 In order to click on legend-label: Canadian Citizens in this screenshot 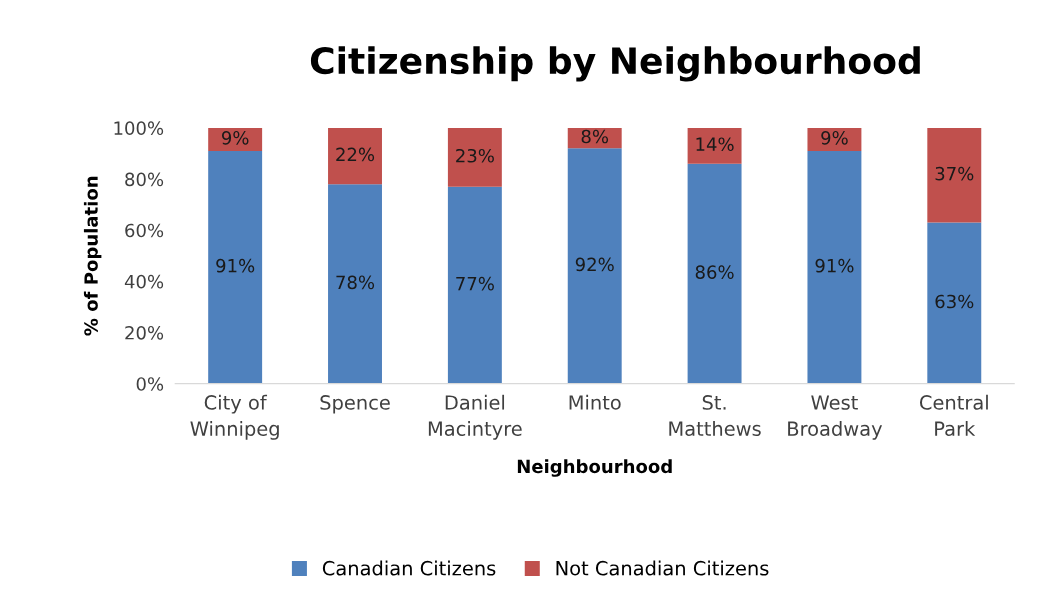, I will do `click(409, 568)`.